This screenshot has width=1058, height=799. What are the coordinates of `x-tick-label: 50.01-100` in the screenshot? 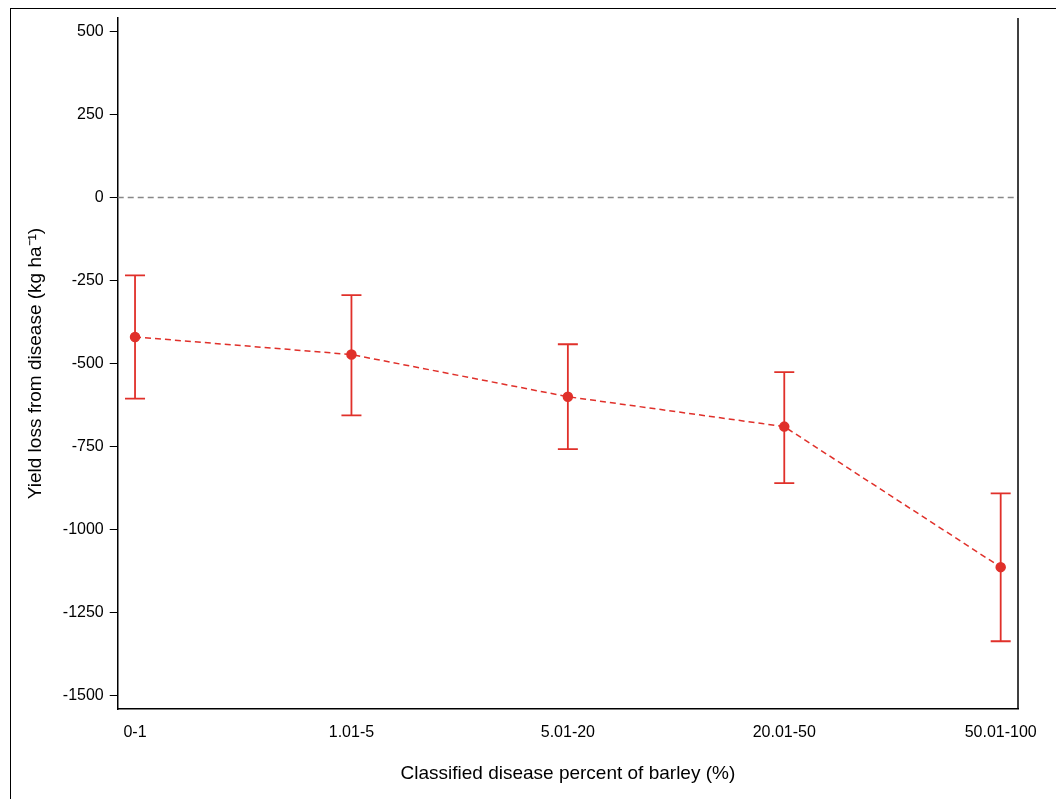 It's located at (1000, 732).